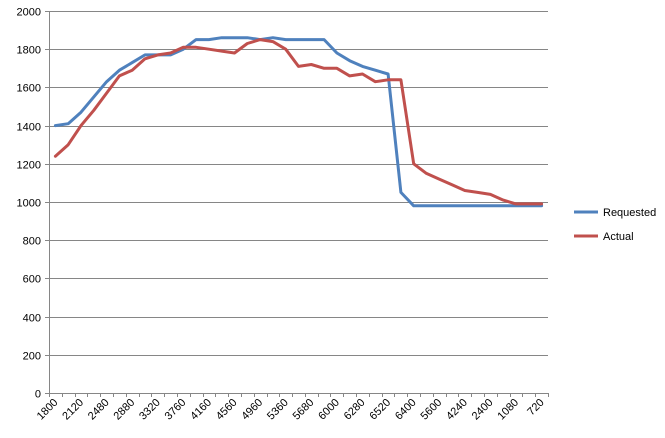 This screenshot has width=665, height=438. I want to click on y-tick-label-2000: 2000, so click(29, 13).